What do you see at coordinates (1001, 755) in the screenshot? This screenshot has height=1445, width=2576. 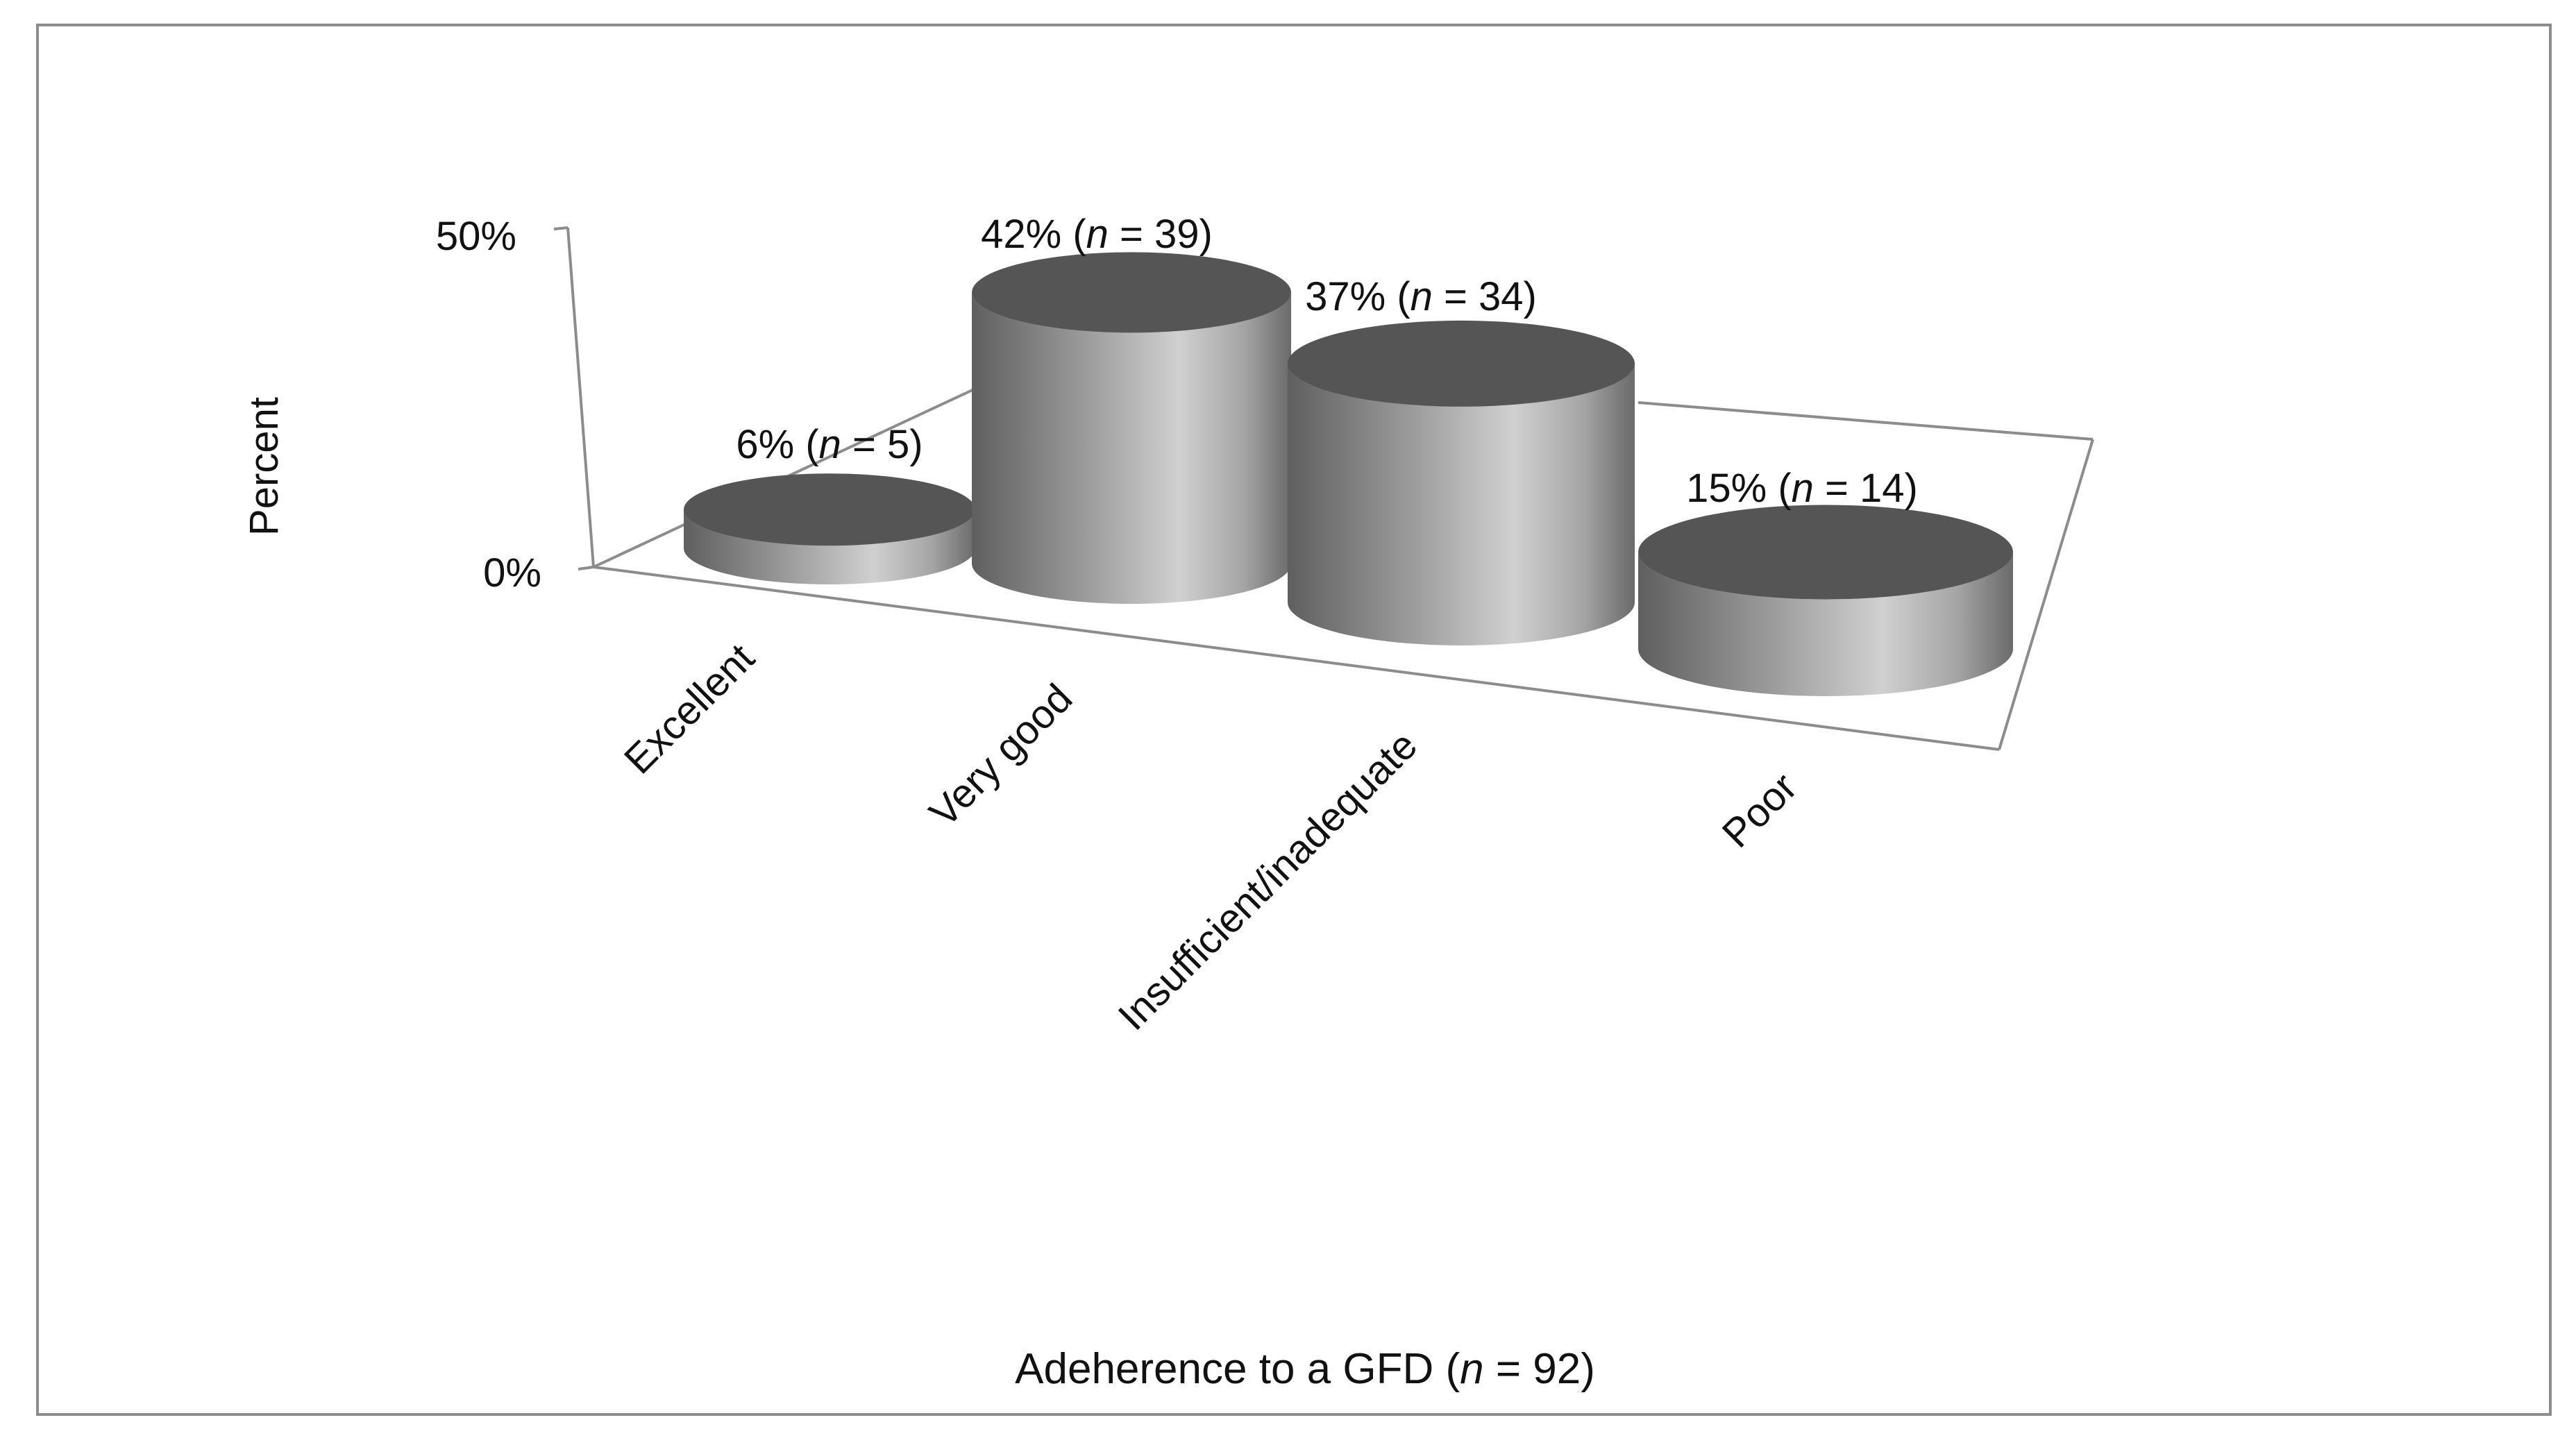 I see `x-tick-label-very-good: Very good` at bounding box center [1001, 755].